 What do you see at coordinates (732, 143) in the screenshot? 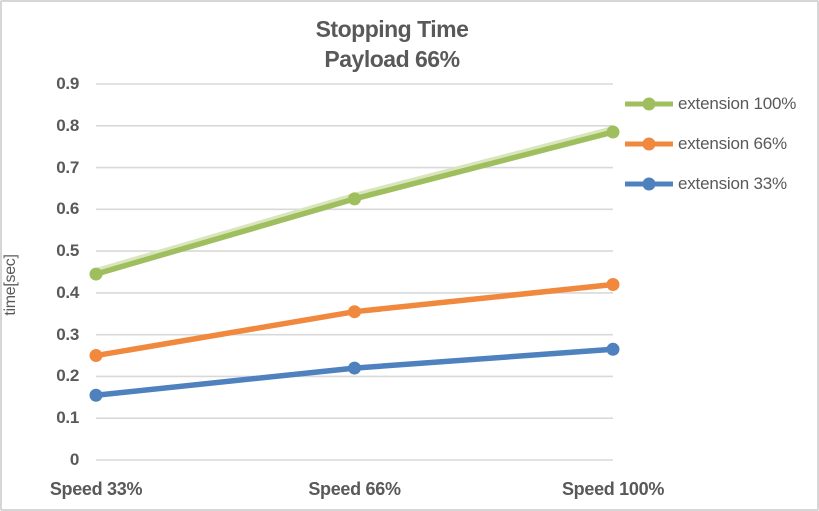
I see `legend-label: extension 66%` at bounding box center [732, 143].